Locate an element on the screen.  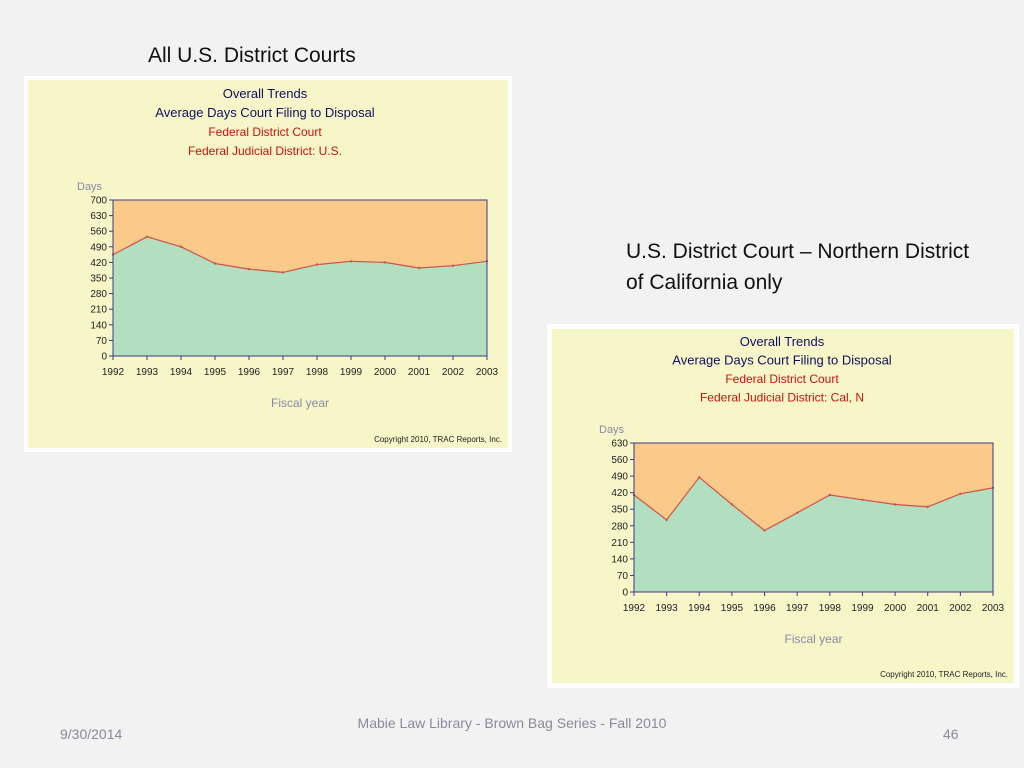
chart-district-label: Federal Judicial District: U.S. is located at coordinates (265, 151).